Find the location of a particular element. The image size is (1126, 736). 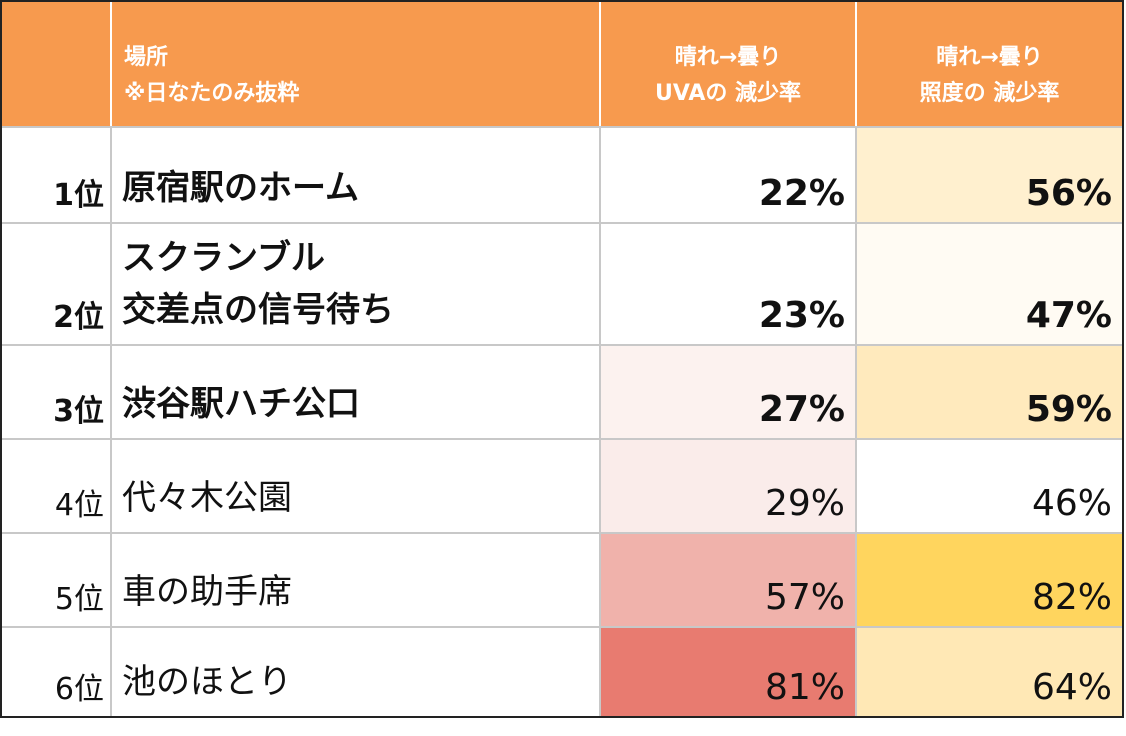

place-line1: 渋谷駅ハチ公口 is located at coordinates (241, 404).